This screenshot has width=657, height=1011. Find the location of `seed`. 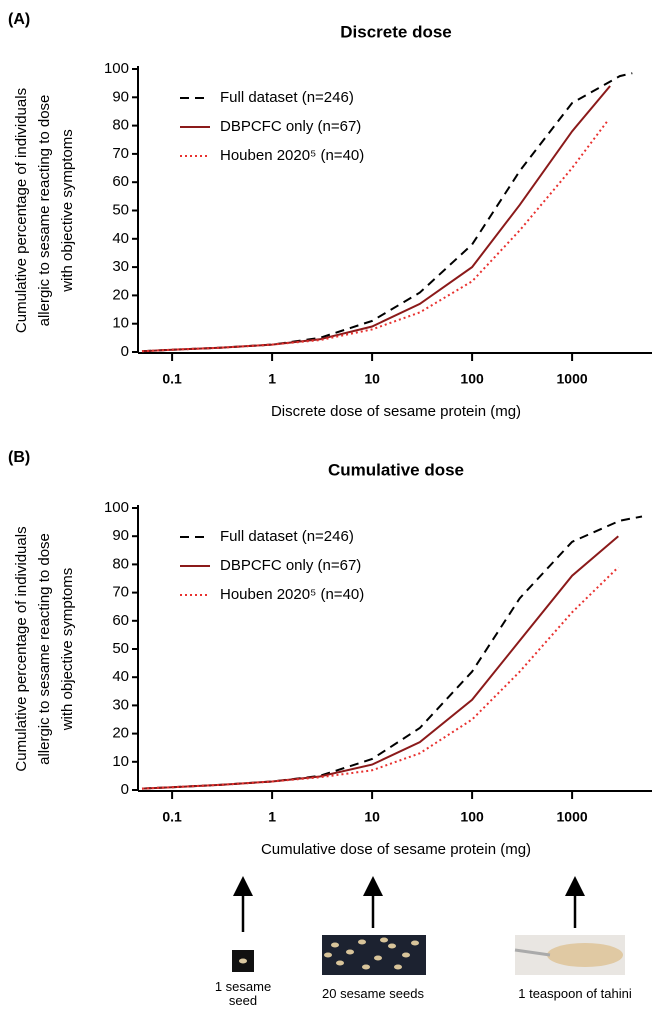

seed is located at coordinates (243, 961).